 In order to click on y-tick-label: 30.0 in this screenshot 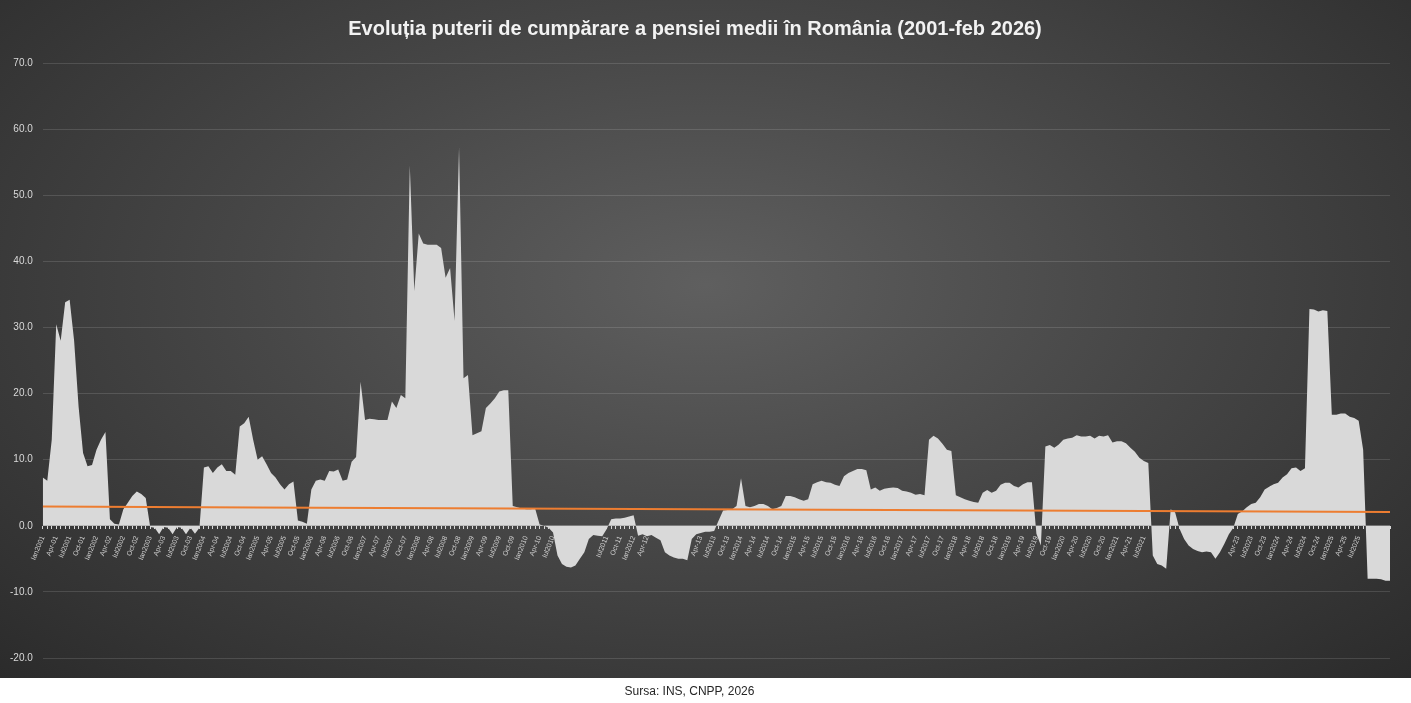, I will do `click(23, 327)`.